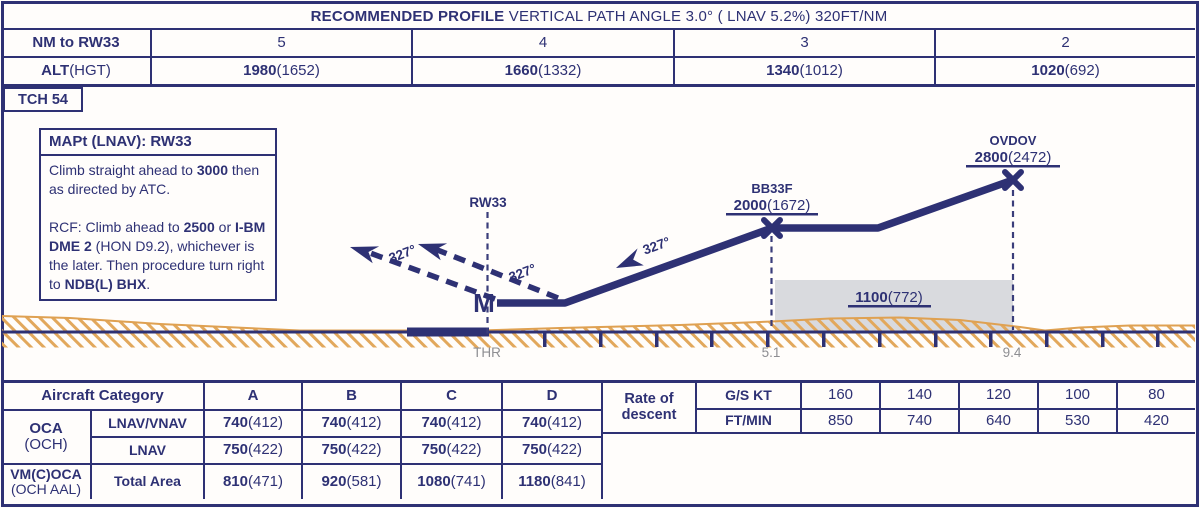 The height and width of the screenshot is (508, 1200). What do you see at coordinates (748, 394) in the screenshot?
I see `gs-kt-label: G/S KT` at bounding box center [748, 394].